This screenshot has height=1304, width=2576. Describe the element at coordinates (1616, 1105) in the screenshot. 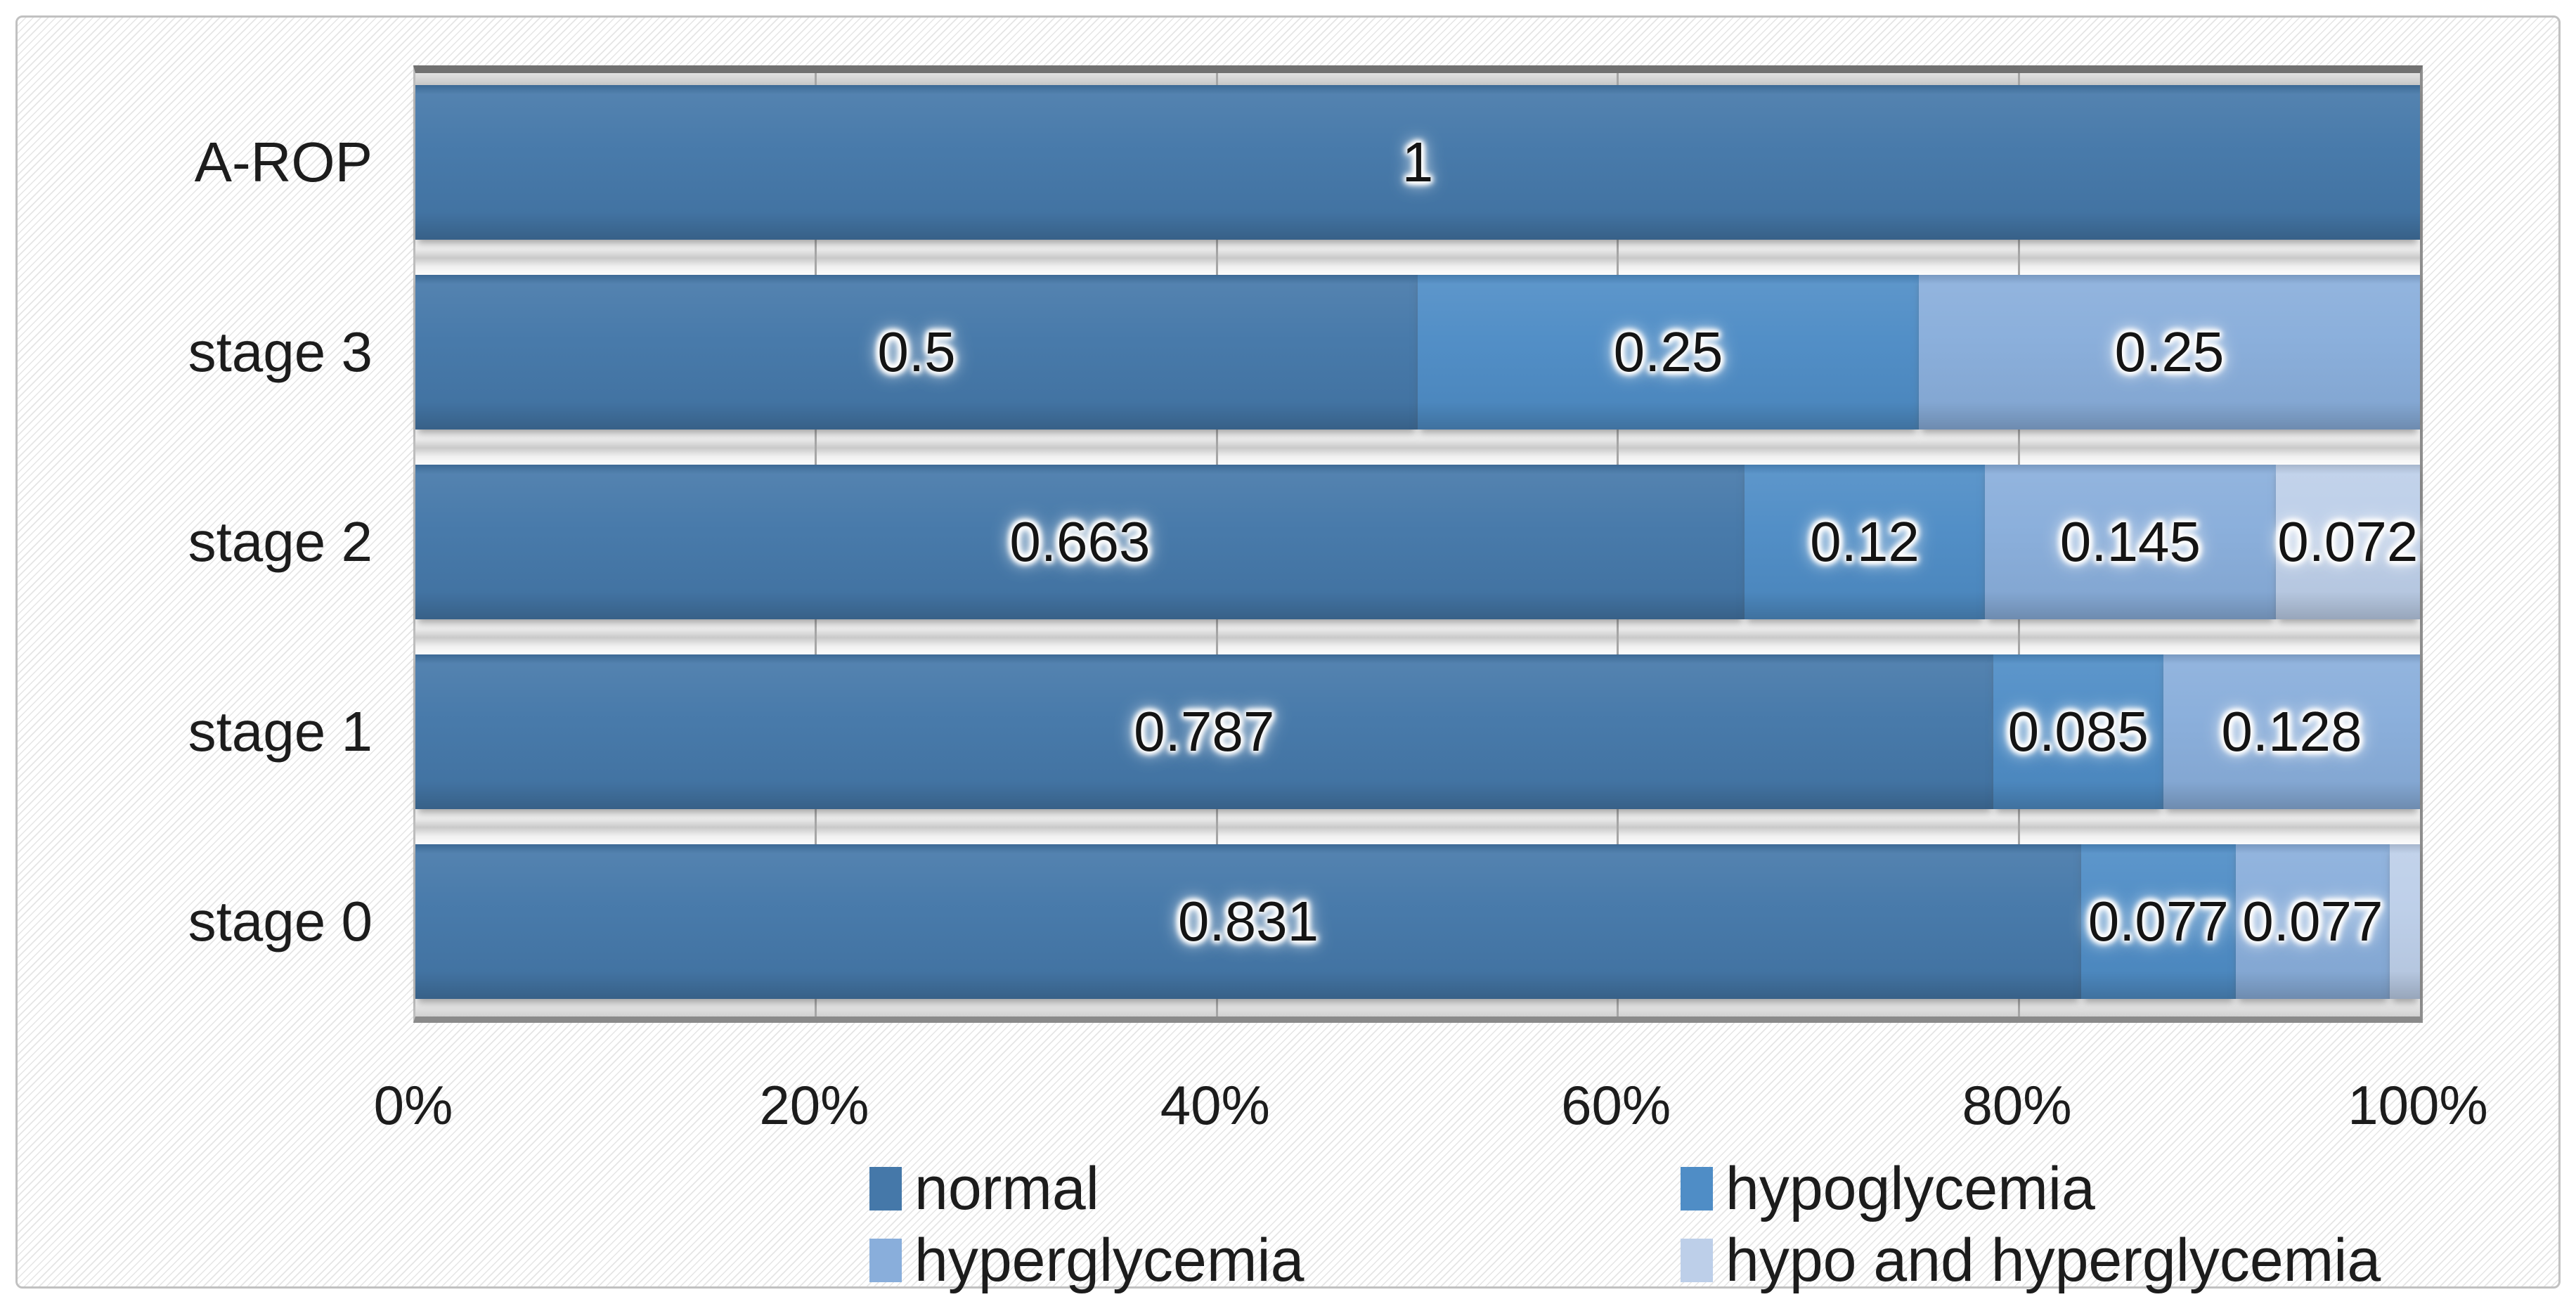

I see `x-tick-label-60pct: 60%` at that location.